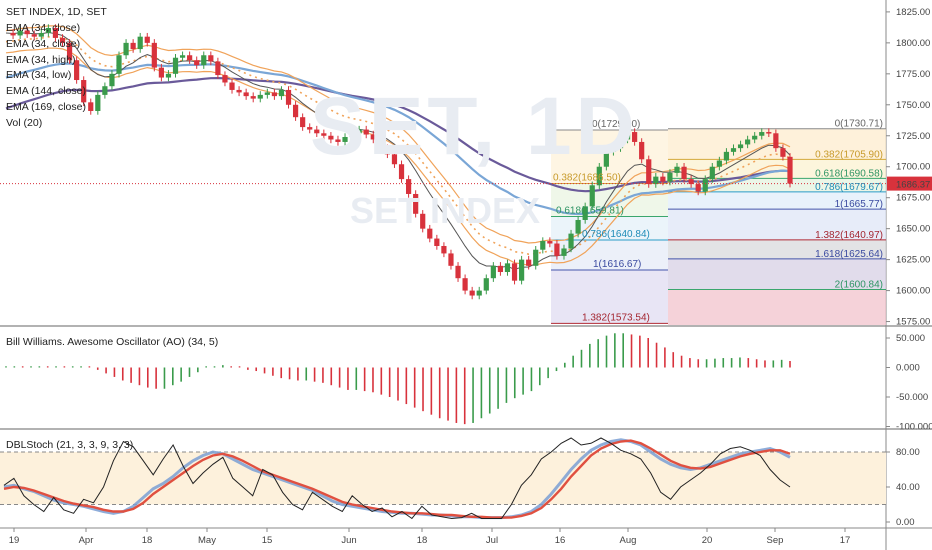 The height and width of the screenshot is (550, 932). Describe the element at coordinates (24, 122) in the screenshot. I see `indicator-volume: Vol (20)` at that location.